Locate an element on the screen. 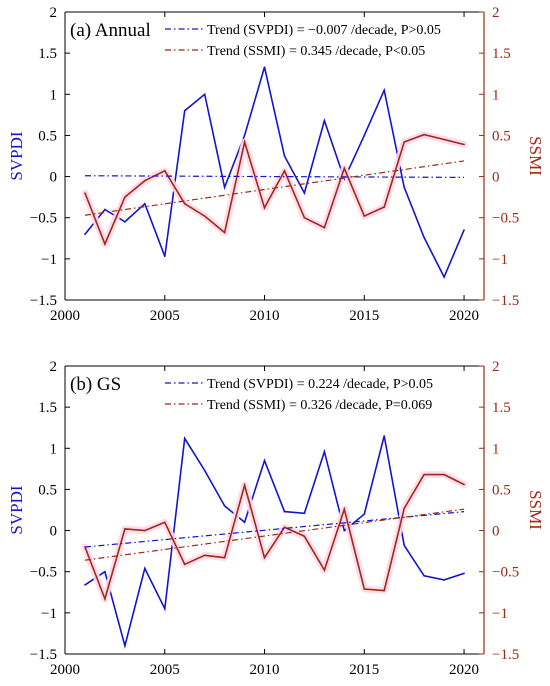 This screenshot has height=686, width=550. legend-label: Trend (SSMI) = 0.326 /decade, P=0.069 is located at coordinates (319, 405).